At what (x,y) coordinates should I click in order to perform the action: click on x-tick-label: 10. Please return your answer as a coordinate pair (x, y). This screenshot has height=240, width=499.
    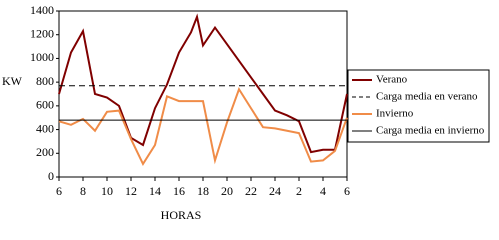
    Looking at the image, I should click on (107, 191).